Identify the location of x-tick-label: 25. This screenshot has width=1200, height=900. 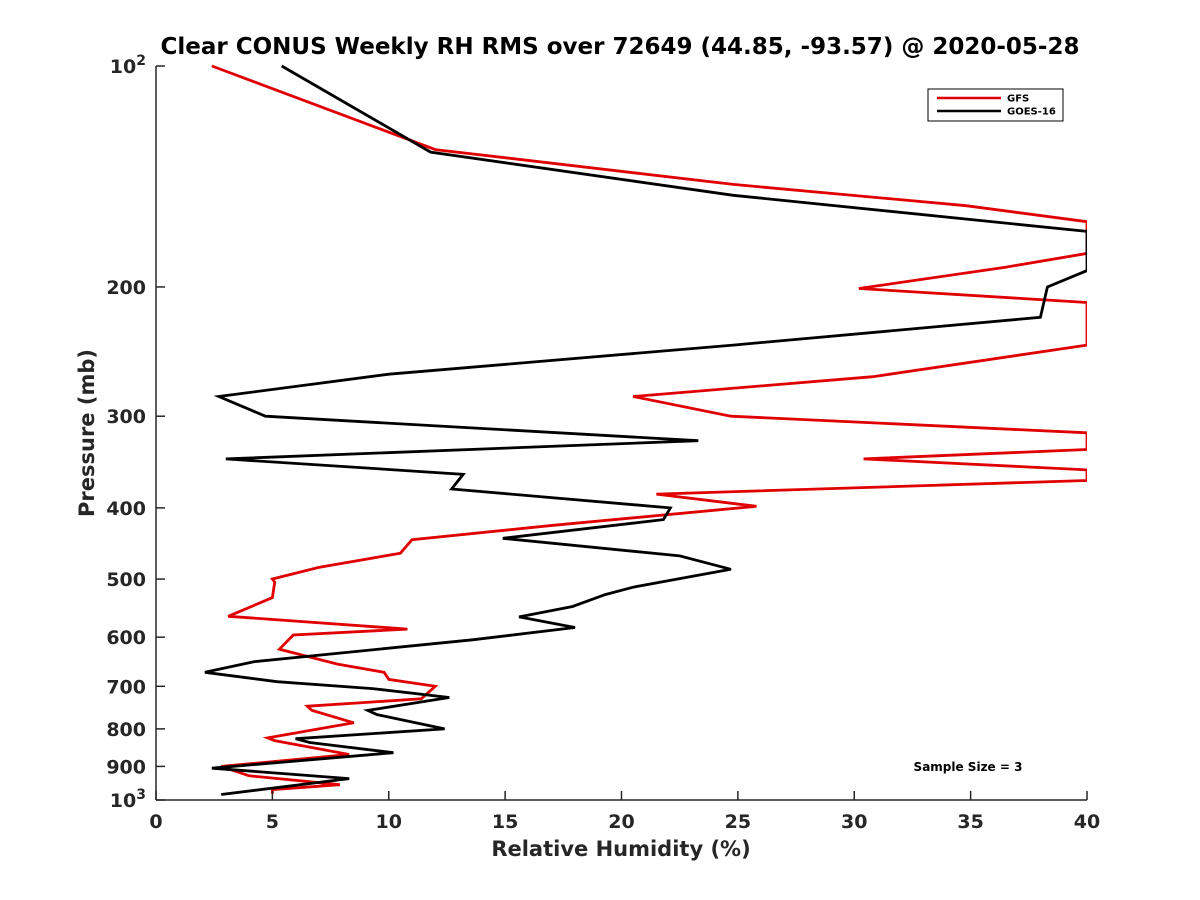
(738, 822).